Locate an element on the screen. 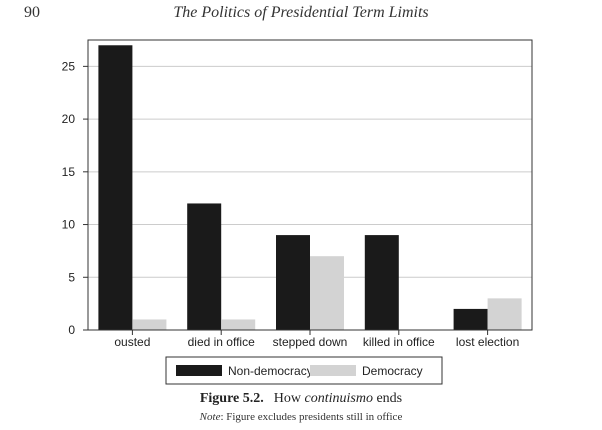  caption-text-italic: continuismo is located at coordinates (338, 398).